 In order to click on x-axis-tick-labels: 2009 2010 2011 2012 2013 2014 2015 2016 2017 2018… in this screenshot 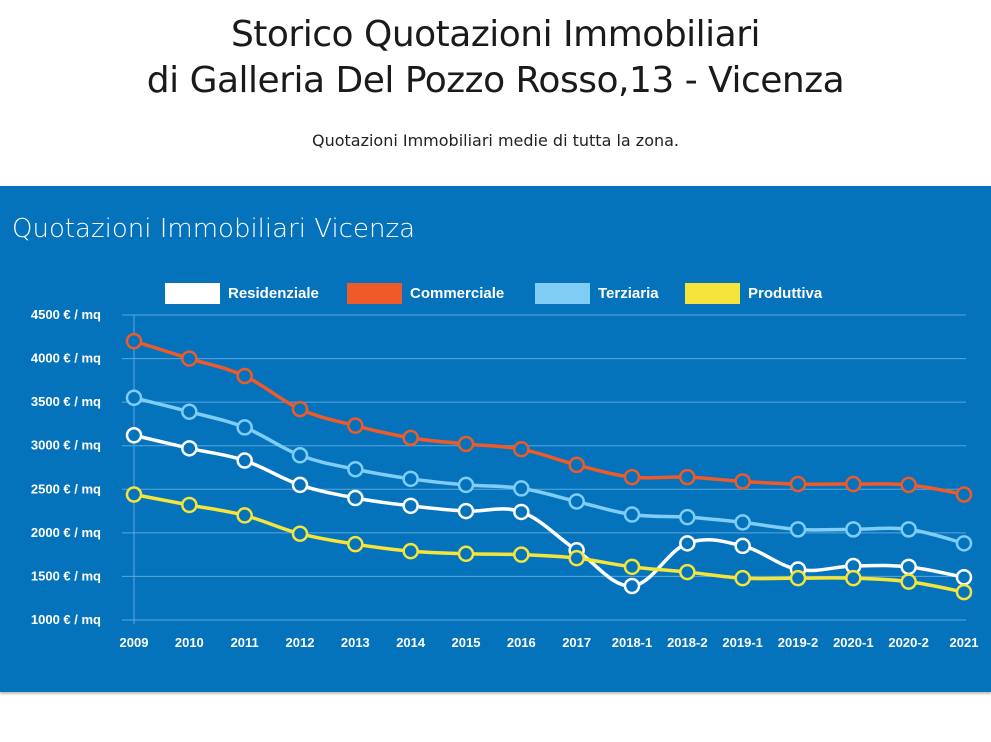, I will do `click(549, 642)`.